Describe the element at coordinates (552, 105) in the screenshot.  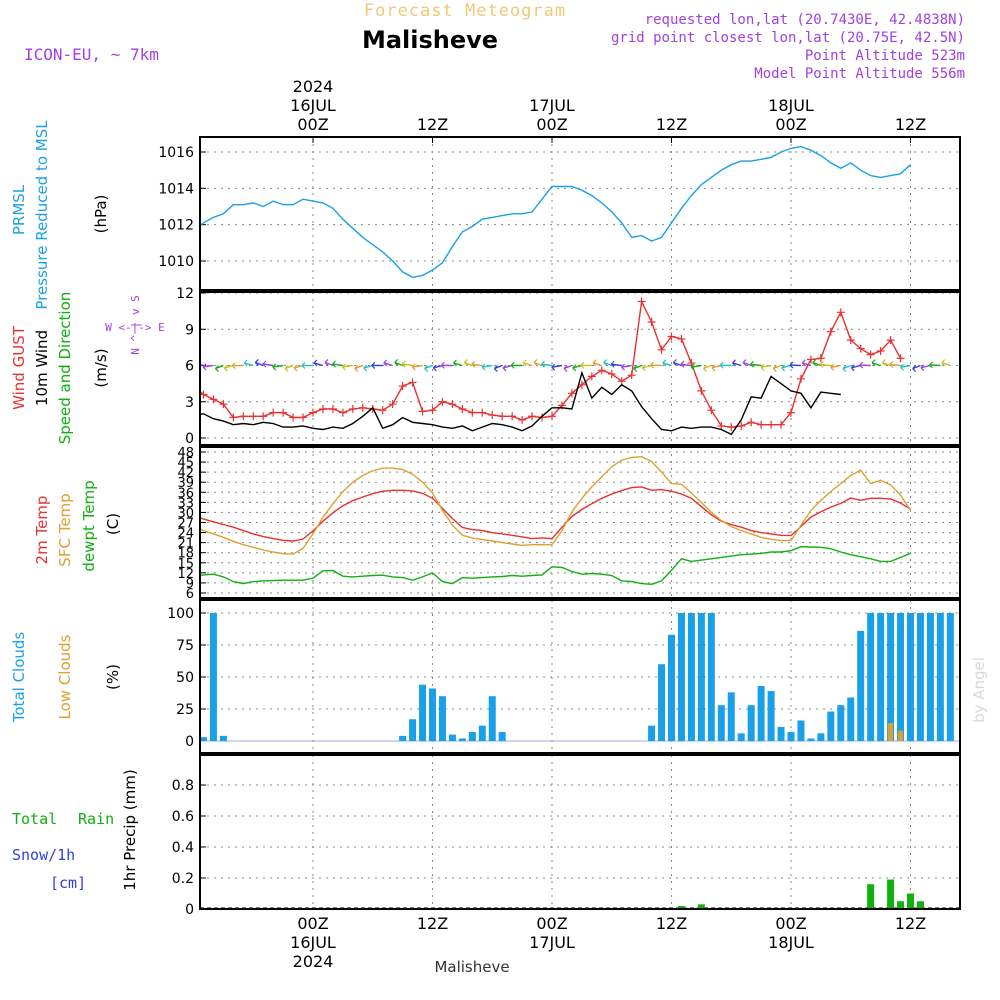
I see `top-time-label: 17JUL` at that location.